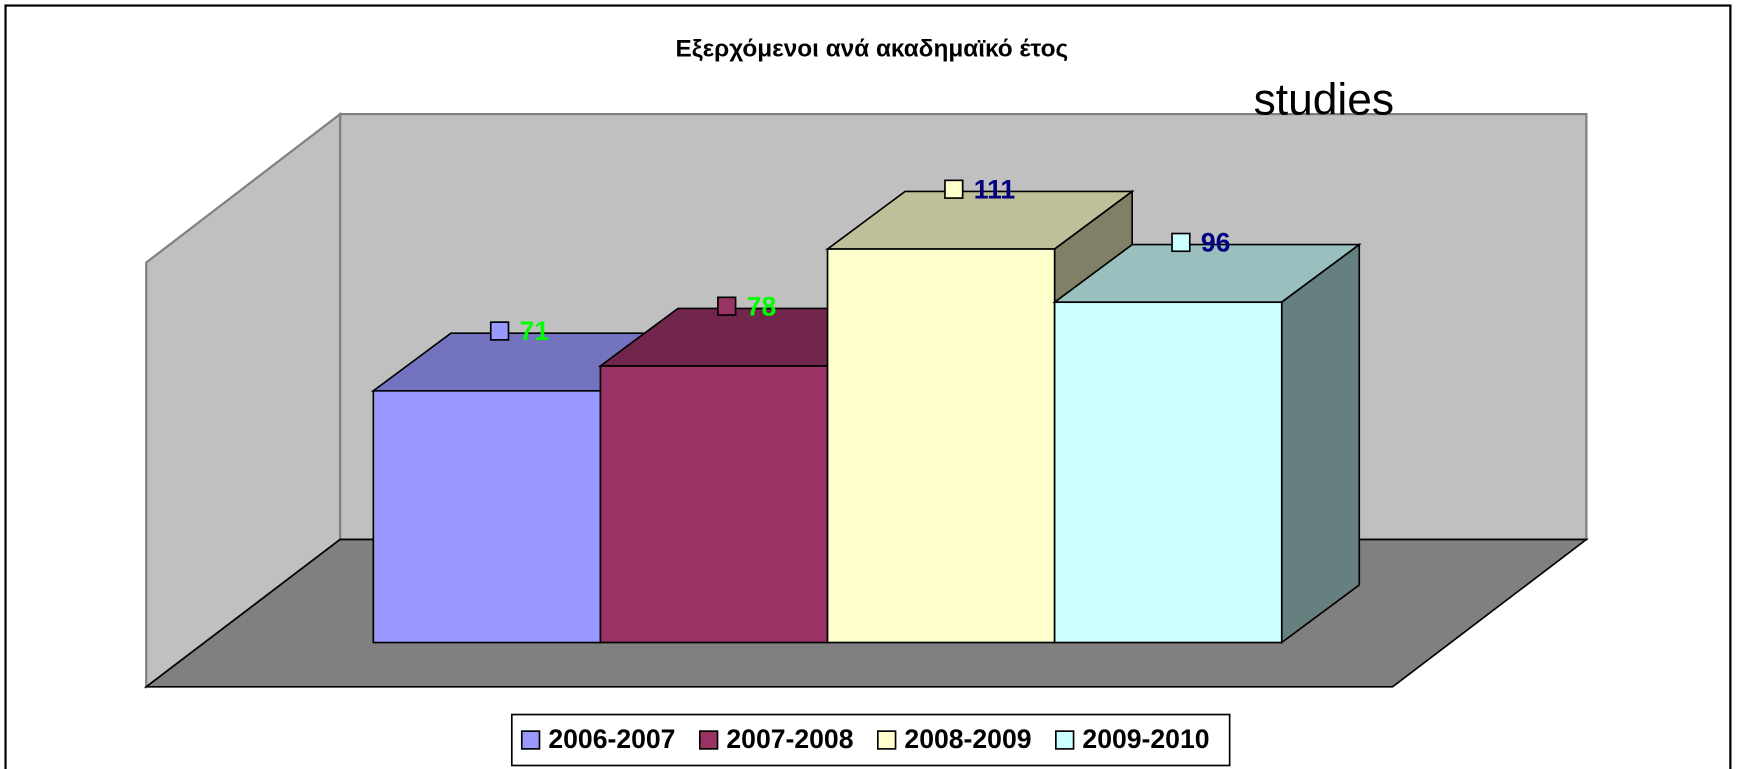 The height and width of the screenshot is (769, 1737). I want to click on legend-label: 2008-2009, so click(967, 739).